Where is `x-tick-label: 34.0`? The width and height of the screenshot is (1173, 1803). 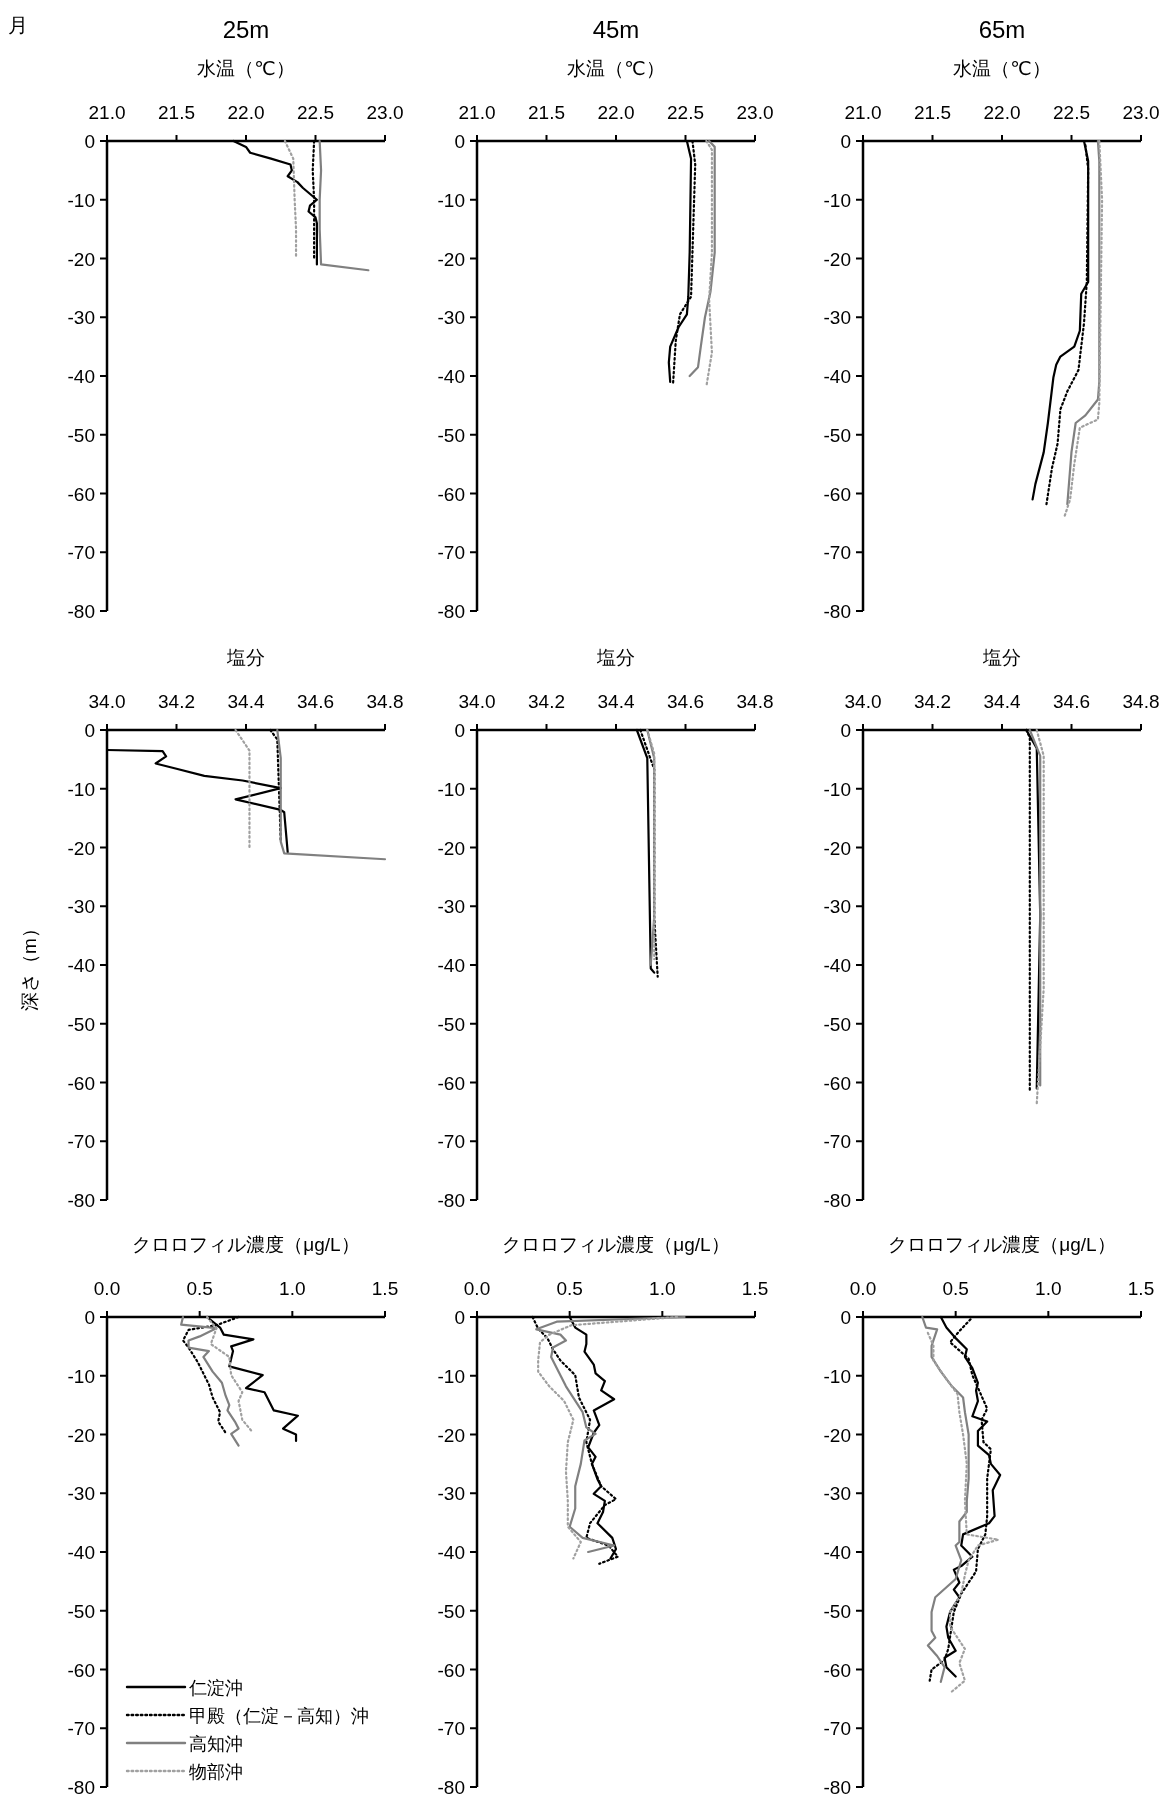 x-tick-label: 34.0 is located at coordinates (477, 701).